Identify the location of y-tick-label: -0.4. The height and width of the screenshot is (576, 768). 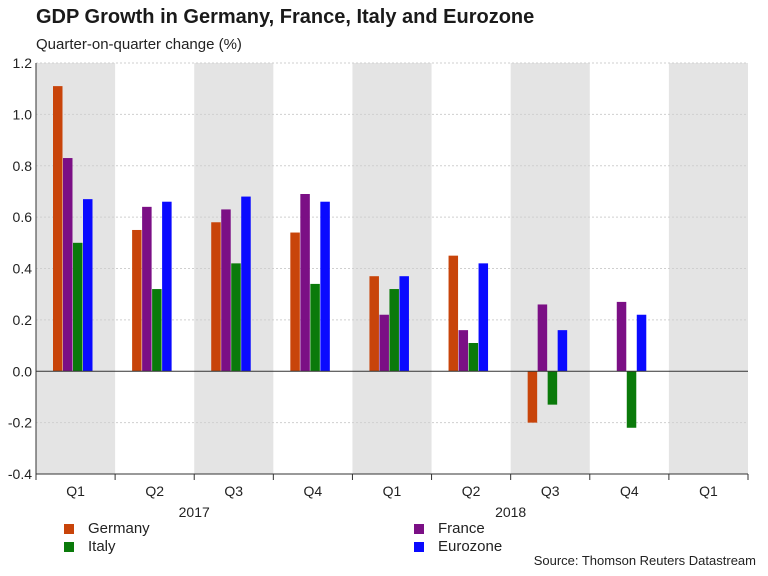
(20, 474).